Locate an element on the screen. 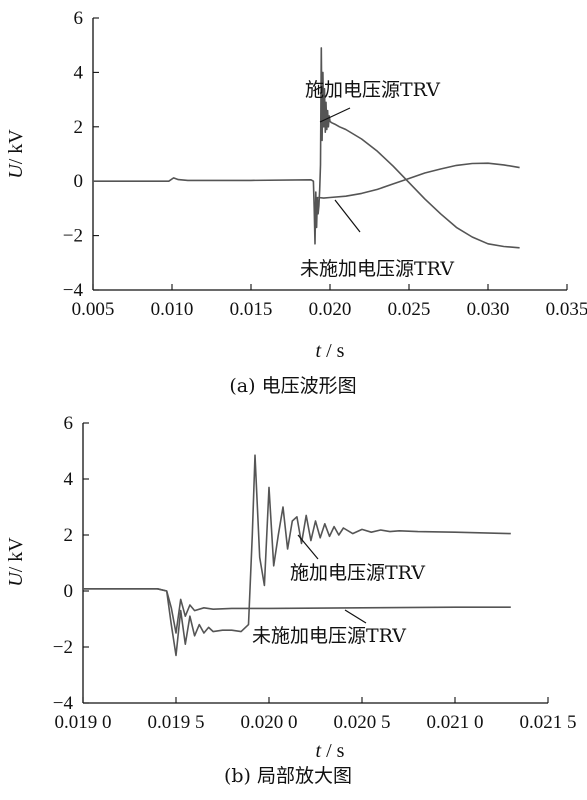 The image size is (587, 800). x-tick-label: 0.019 5 is located at coordinates (176, 722).